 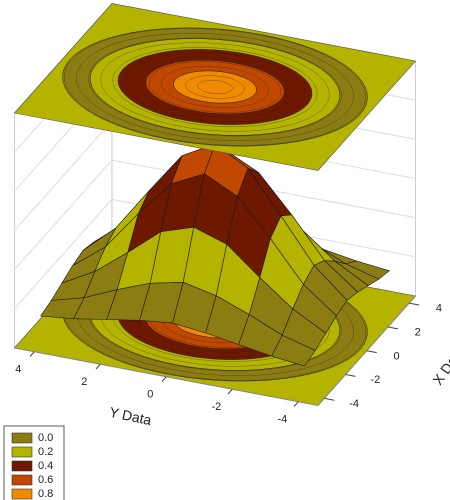 What do you see at coordinates (418, 332) in the screenshot?
I see `x-tick-label: 2` at bounding box center [418, 332].